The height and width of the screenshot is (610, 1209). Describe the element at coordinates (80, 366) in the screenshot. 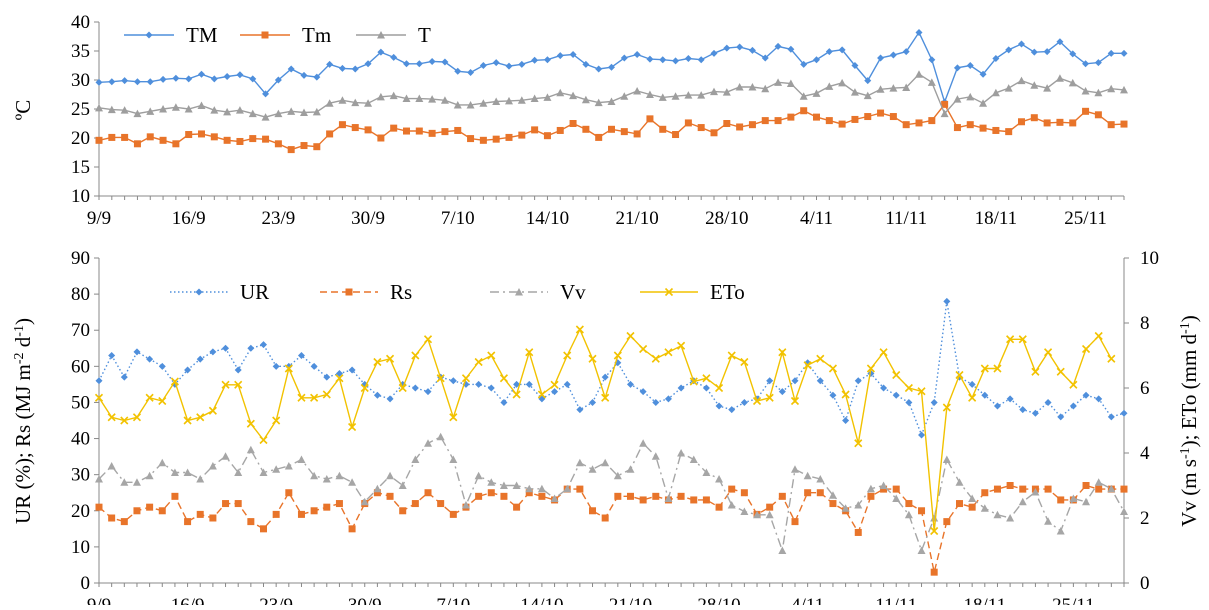

I see `climate-y-tick-label: 60` at that location.